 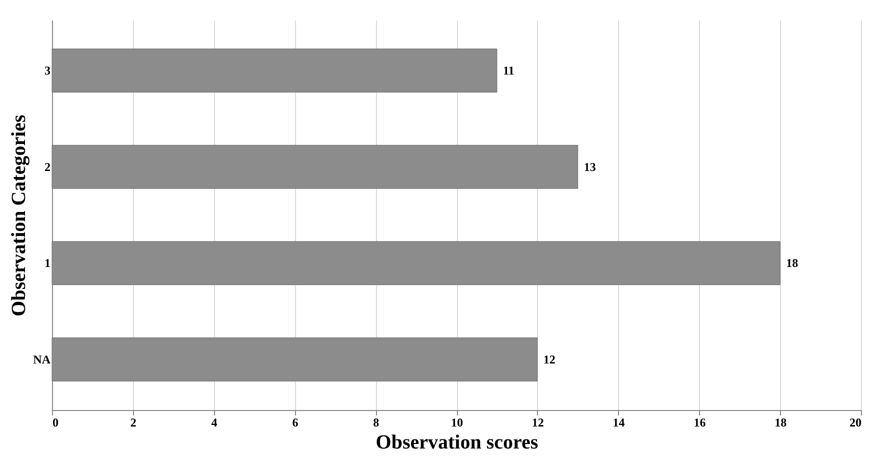 I want to click on y-tick-label: NA, so click(x=42, y=359).